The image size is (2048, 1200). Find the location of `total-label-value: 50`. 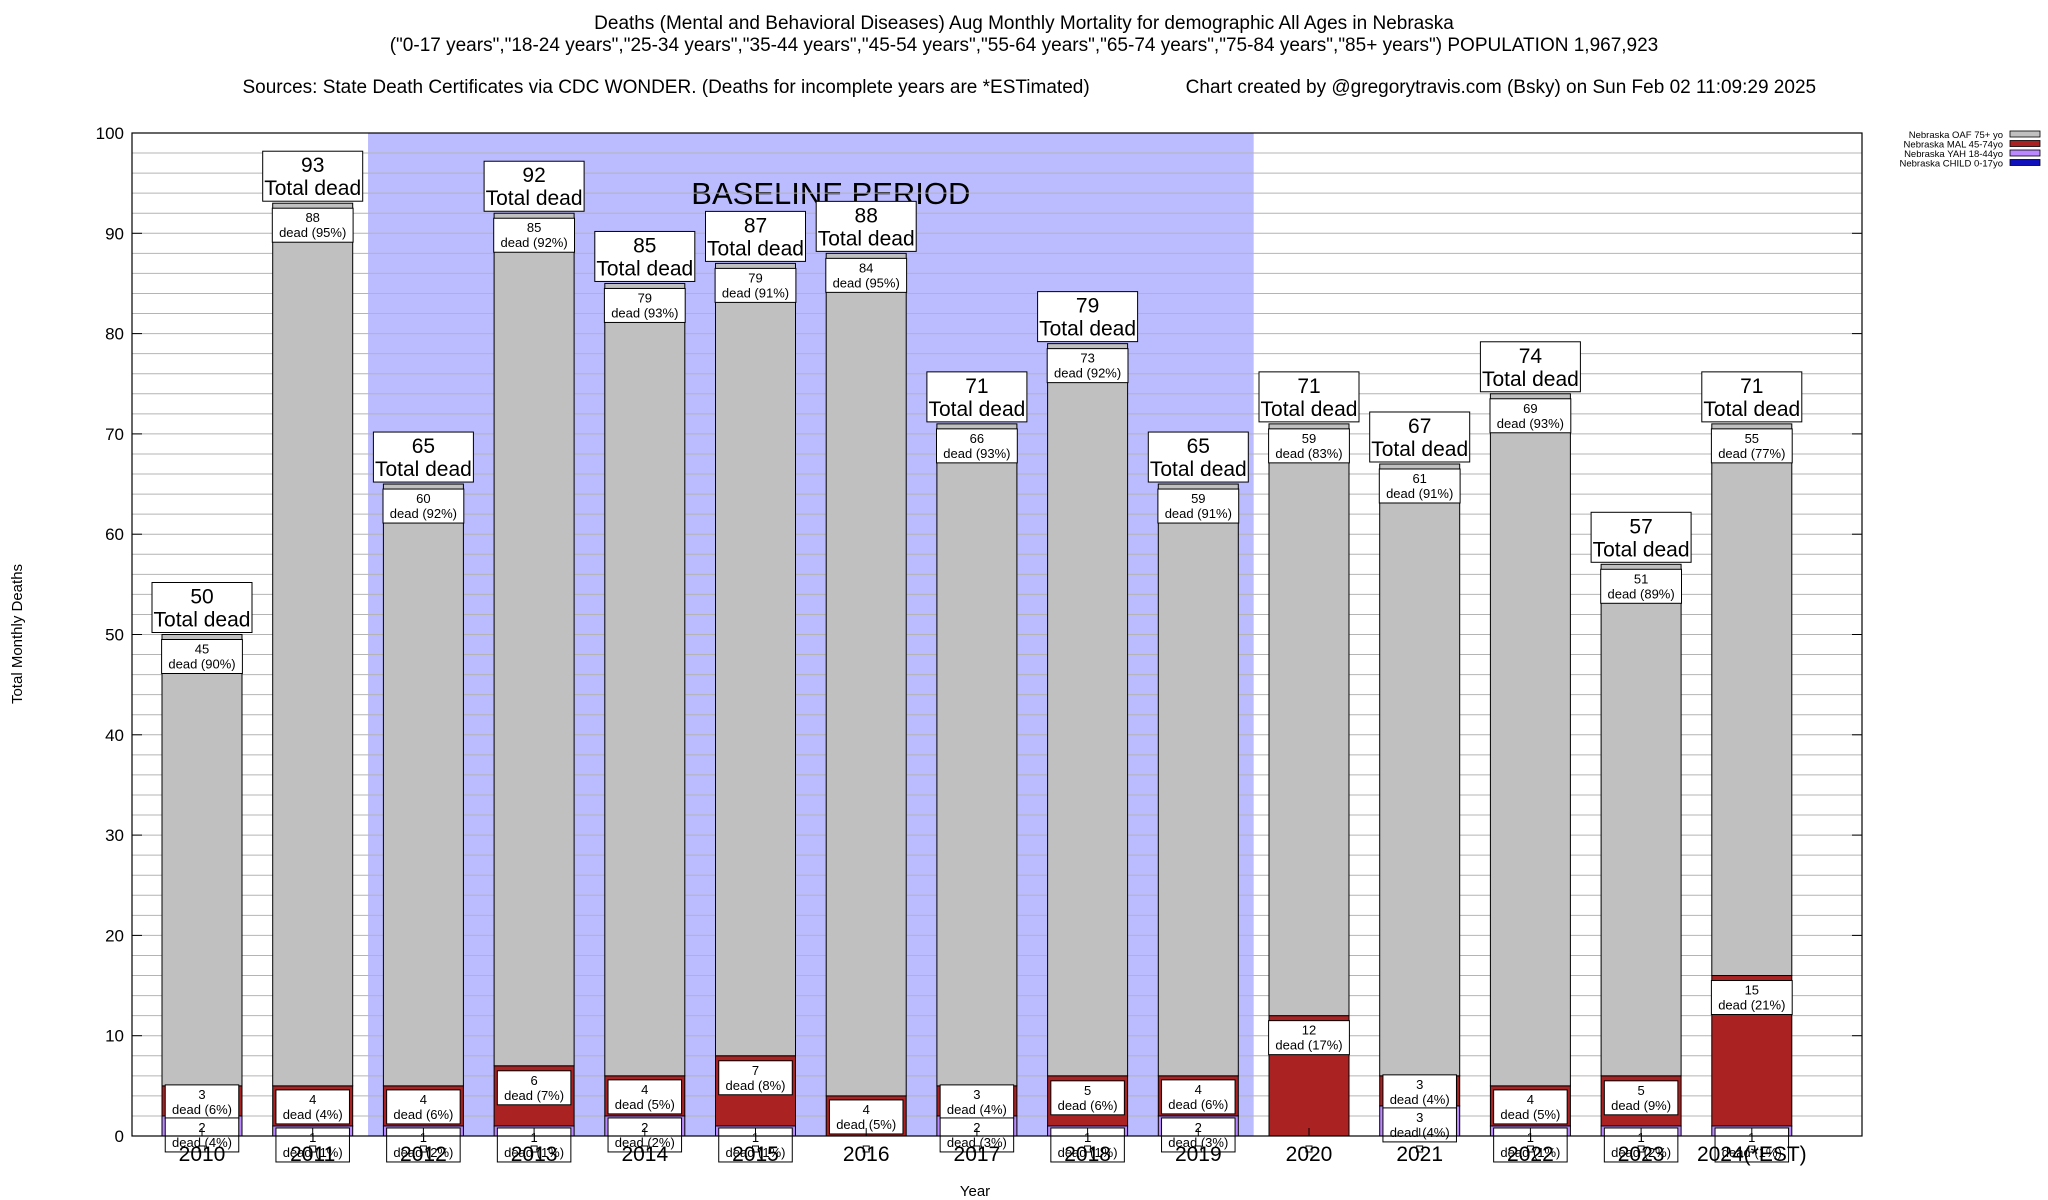

total-label-value: 50 is located at coordinates (201, 597).